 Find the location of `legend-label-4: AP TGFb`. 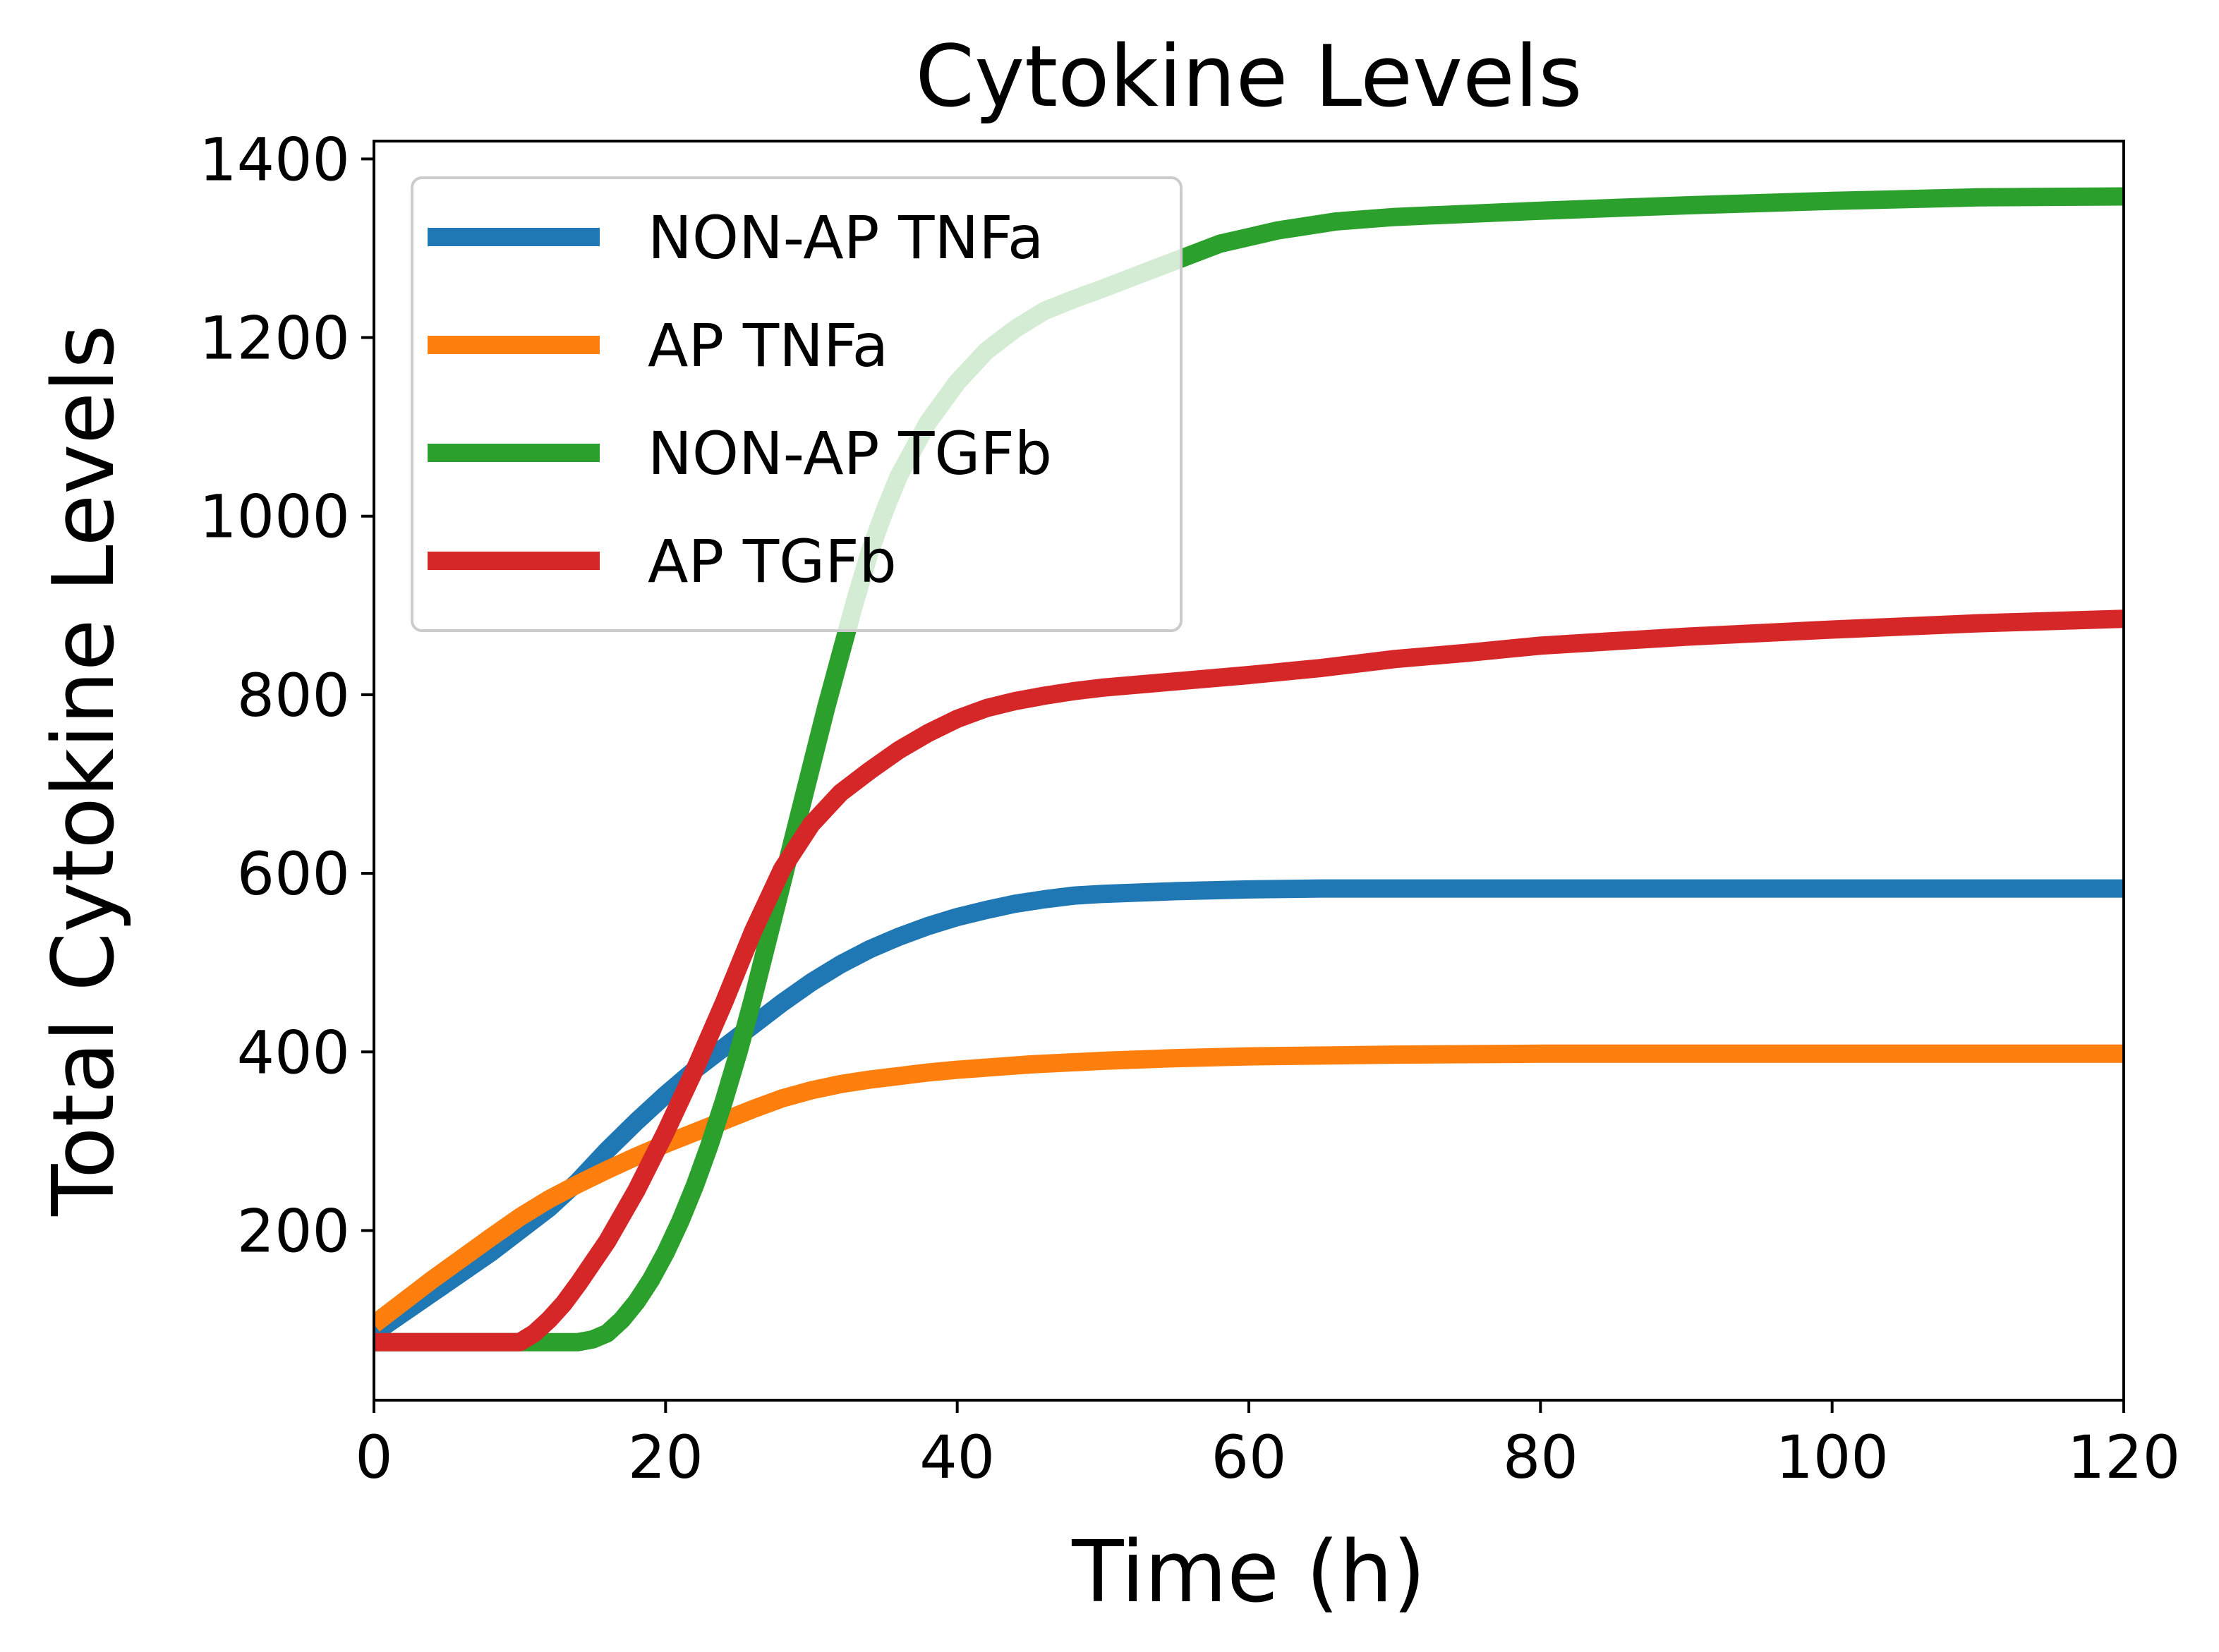

legend-label-4: AP TGFb is located at coordinates (772, 561).